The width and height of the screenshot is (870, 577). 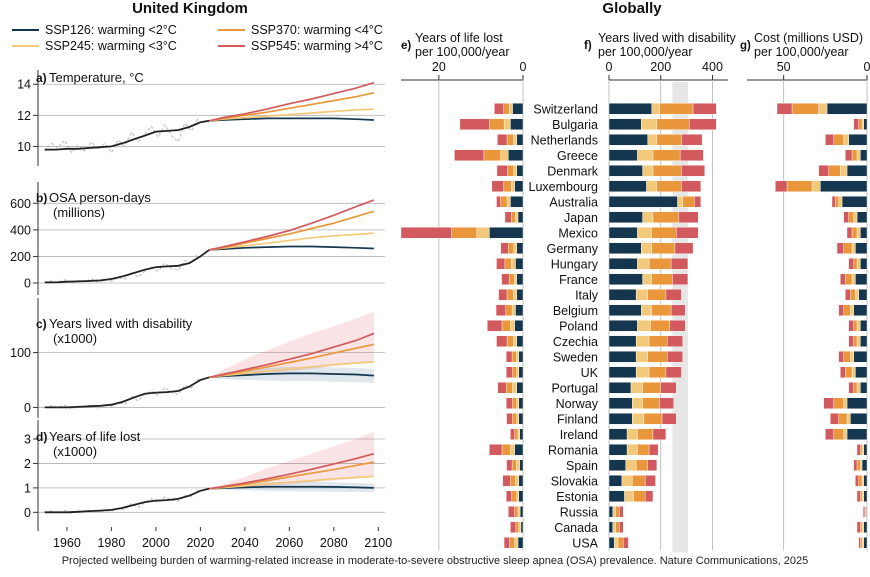 I want to click on projection-ssp370, so click(x=292, y=361).